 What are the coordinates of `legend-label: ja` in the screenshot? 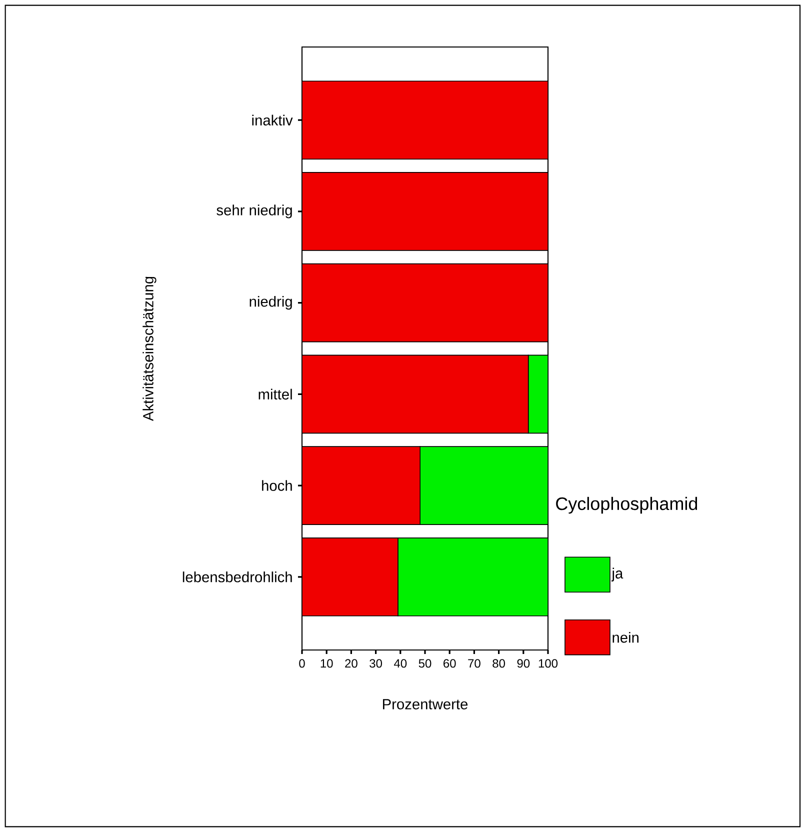 It's located at (617, 575).